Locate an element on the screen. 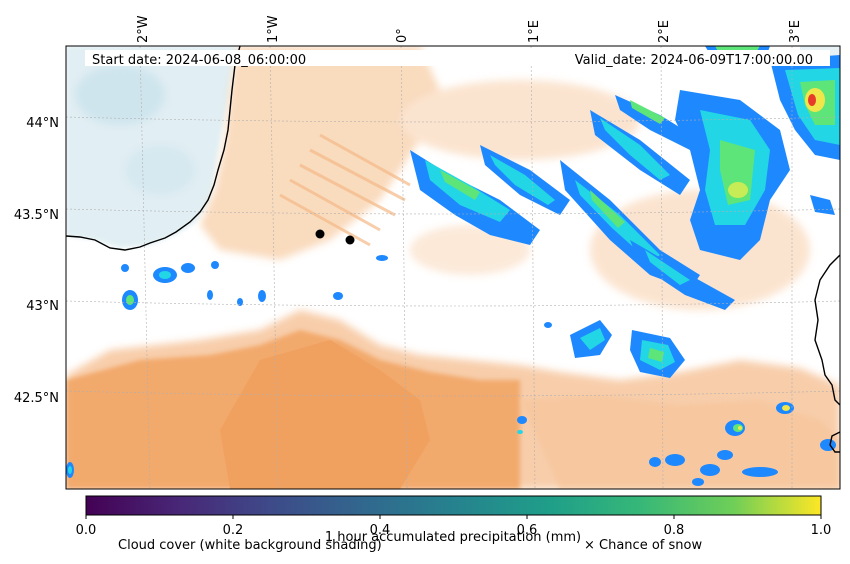 The image size is (850, 564). lon-tick-label: 3°E is located at coordinates (795, 31).